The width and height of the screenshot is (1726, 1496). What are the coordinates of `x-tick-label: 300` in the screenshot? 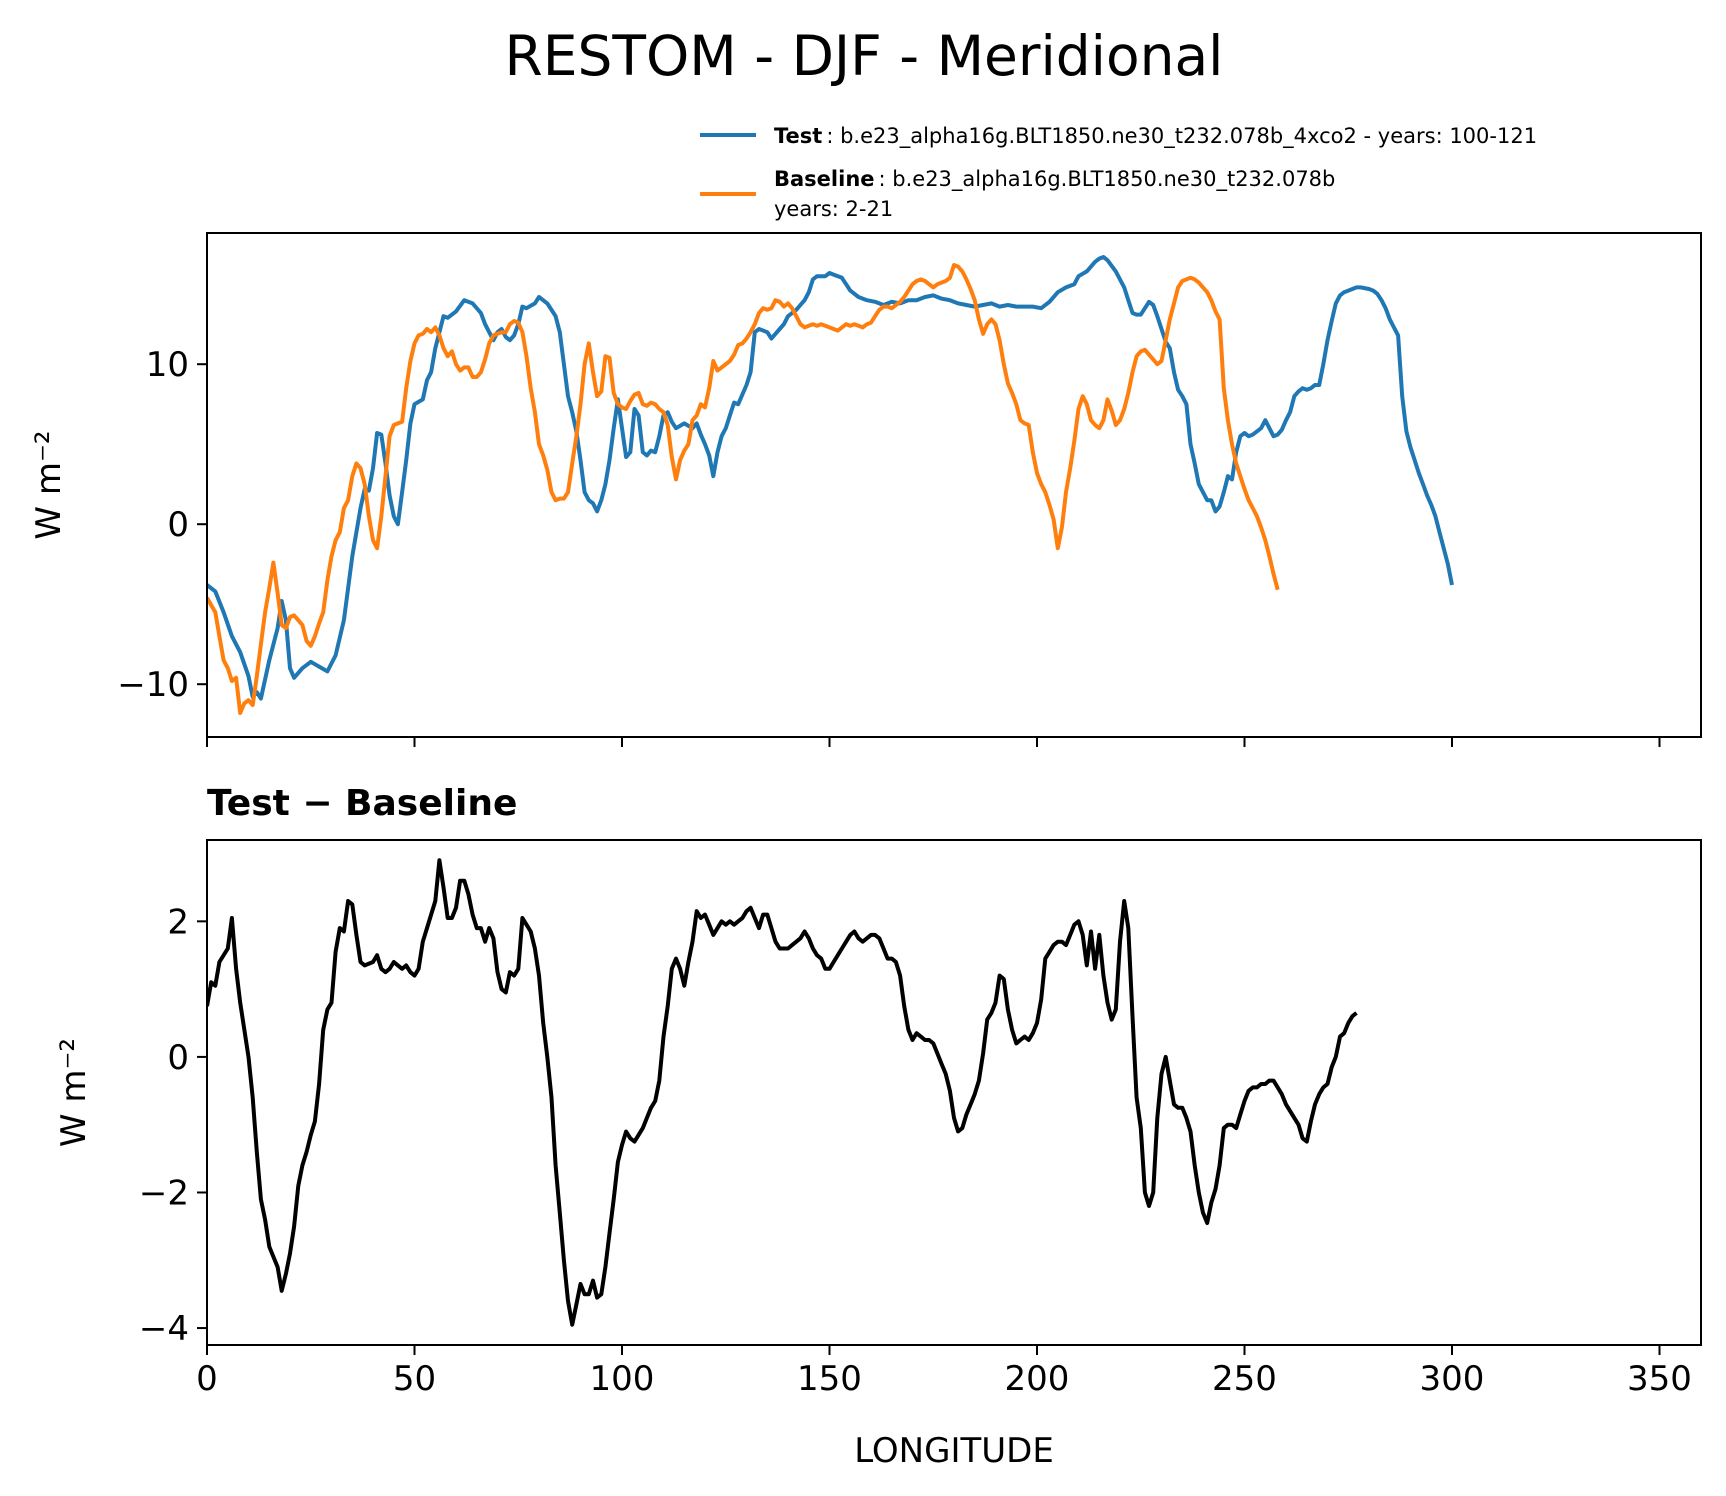 It's located at (1452, 1379).